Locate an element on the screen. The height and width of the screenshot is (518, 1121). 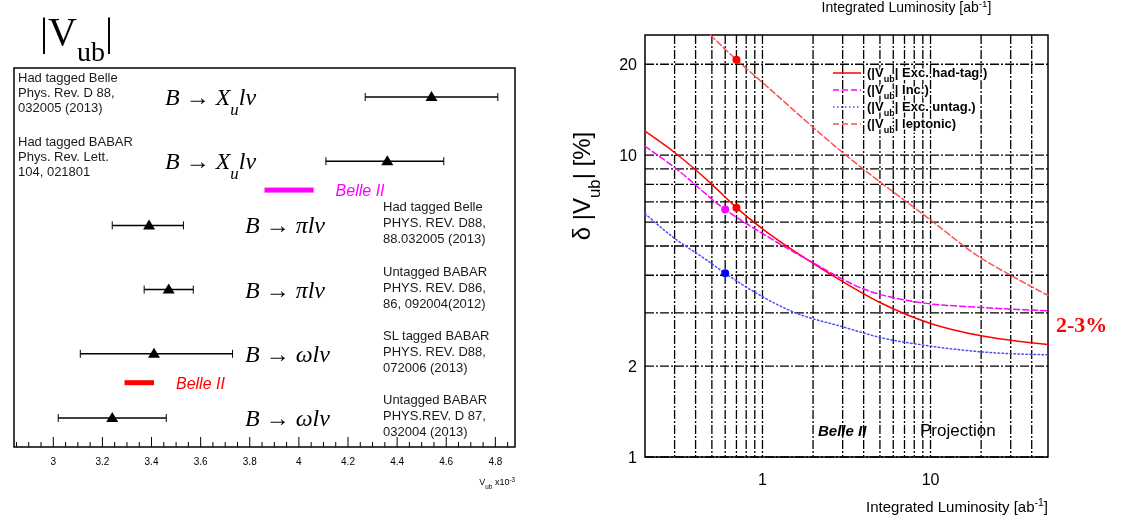
x-tick-label: 3.4 is located at coordinates (151, 461).